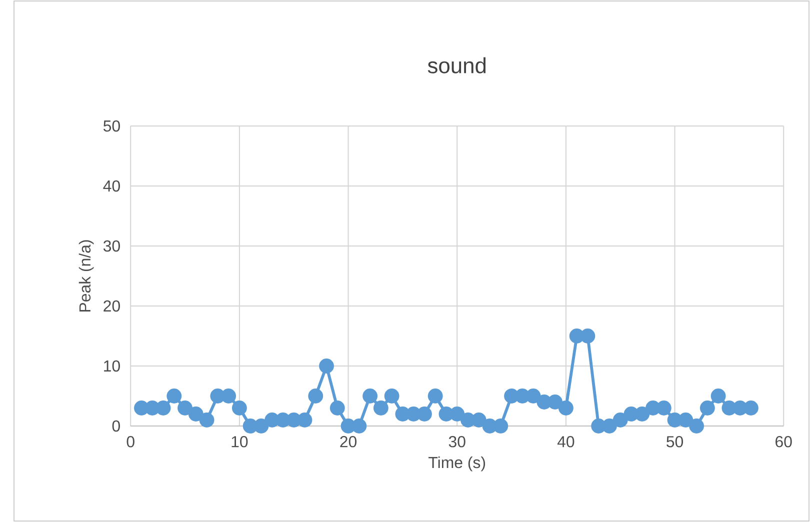 The height and width of the screenshot is (522, 811). Describe the element at coordinates (675, 442) in the screenshot. I see `x-tick-label: 50` at that location.